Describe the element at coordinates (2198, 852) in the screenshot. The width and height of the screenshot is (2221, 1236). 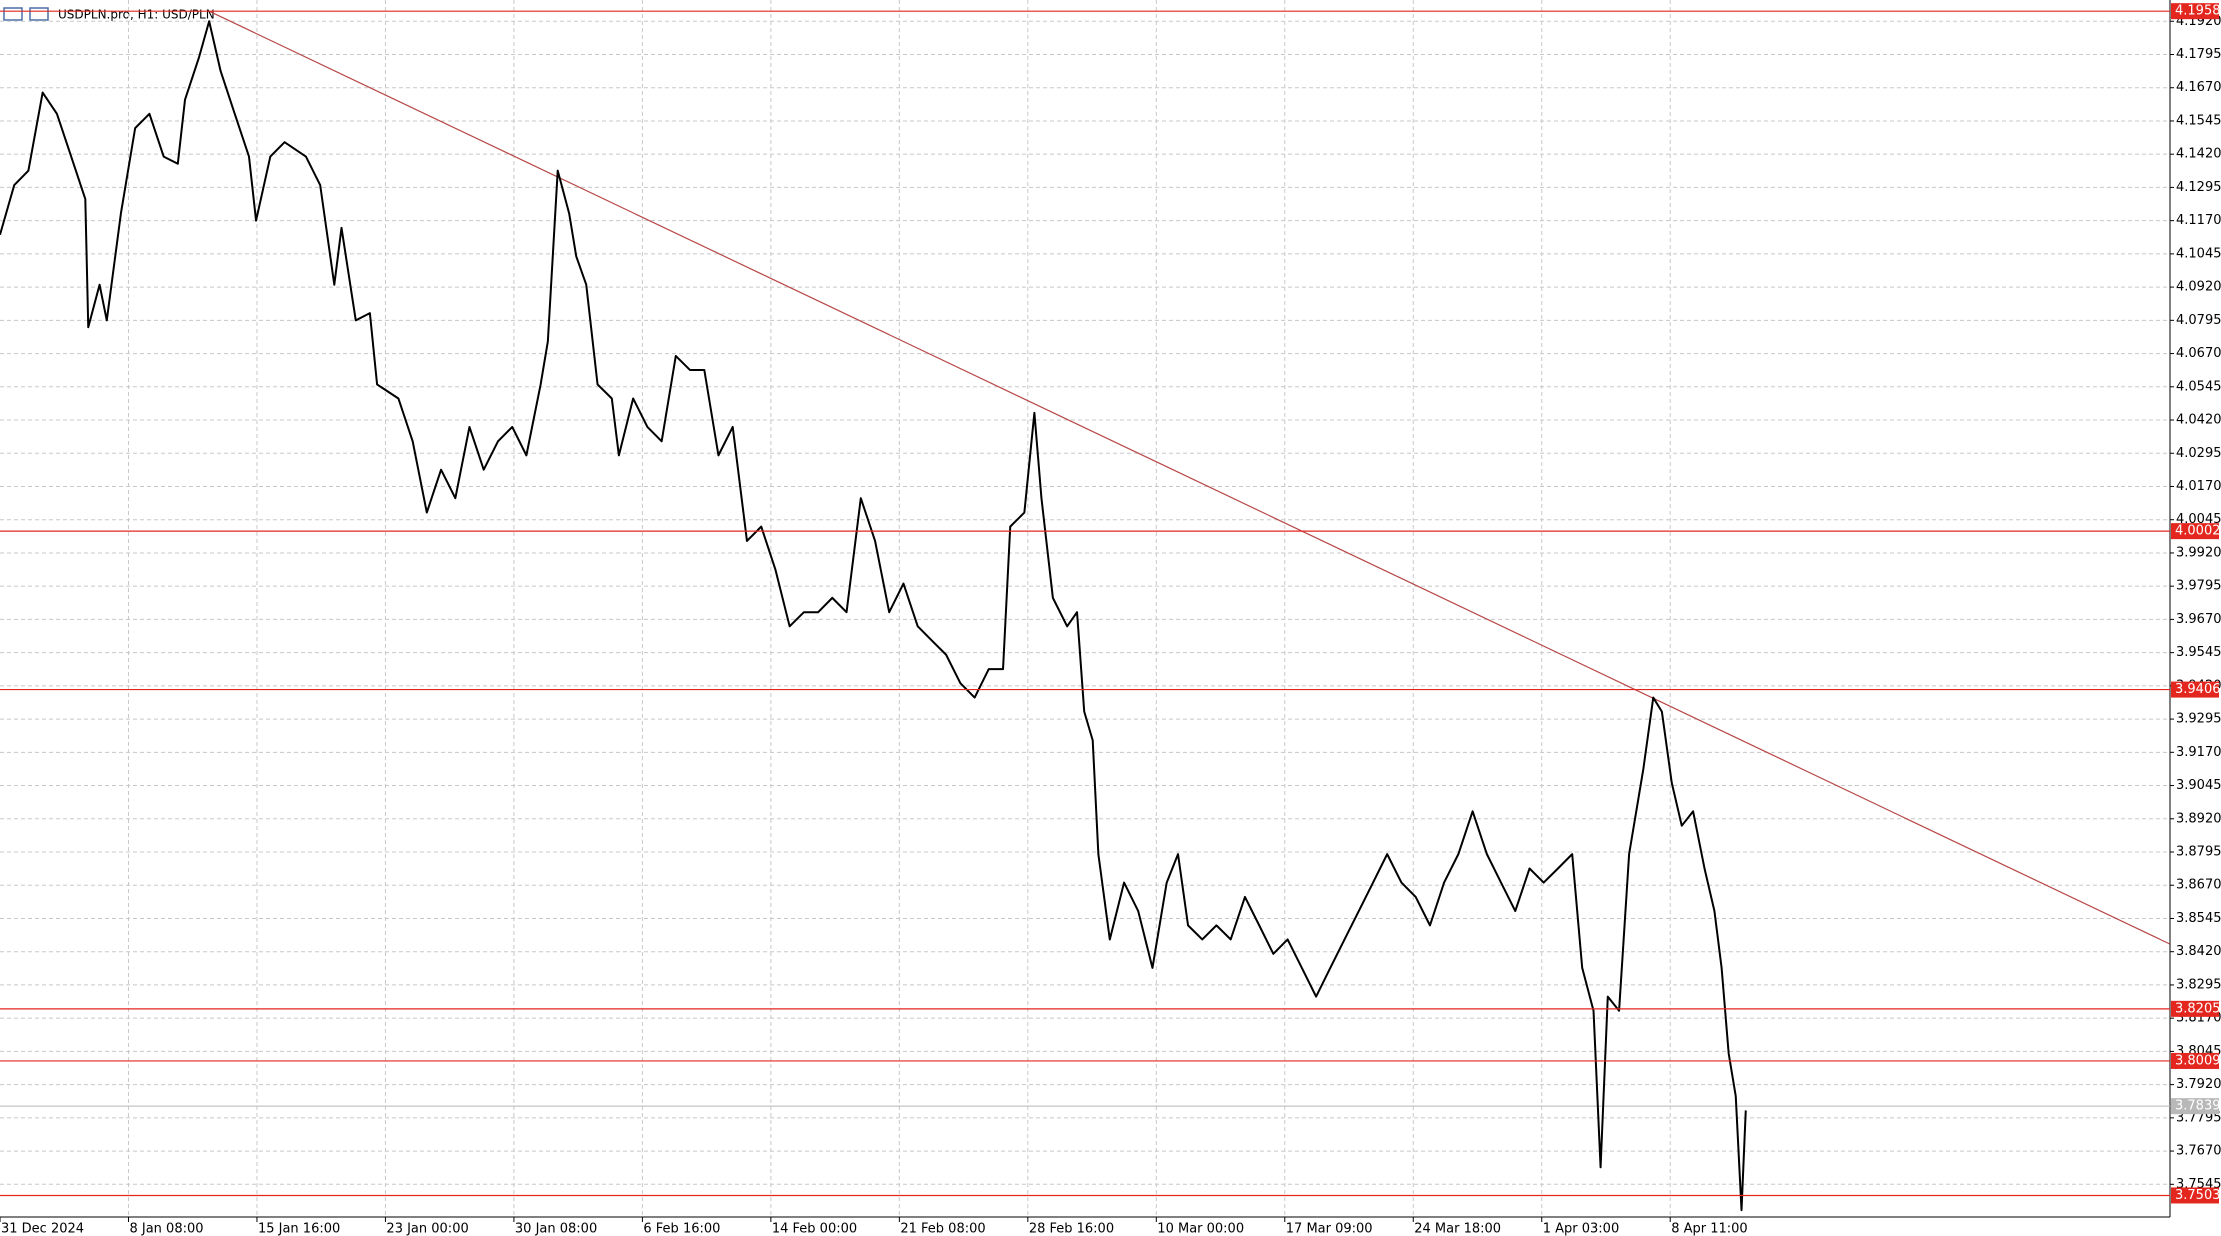
I see `y-tick-label: 3.8795` at that location.